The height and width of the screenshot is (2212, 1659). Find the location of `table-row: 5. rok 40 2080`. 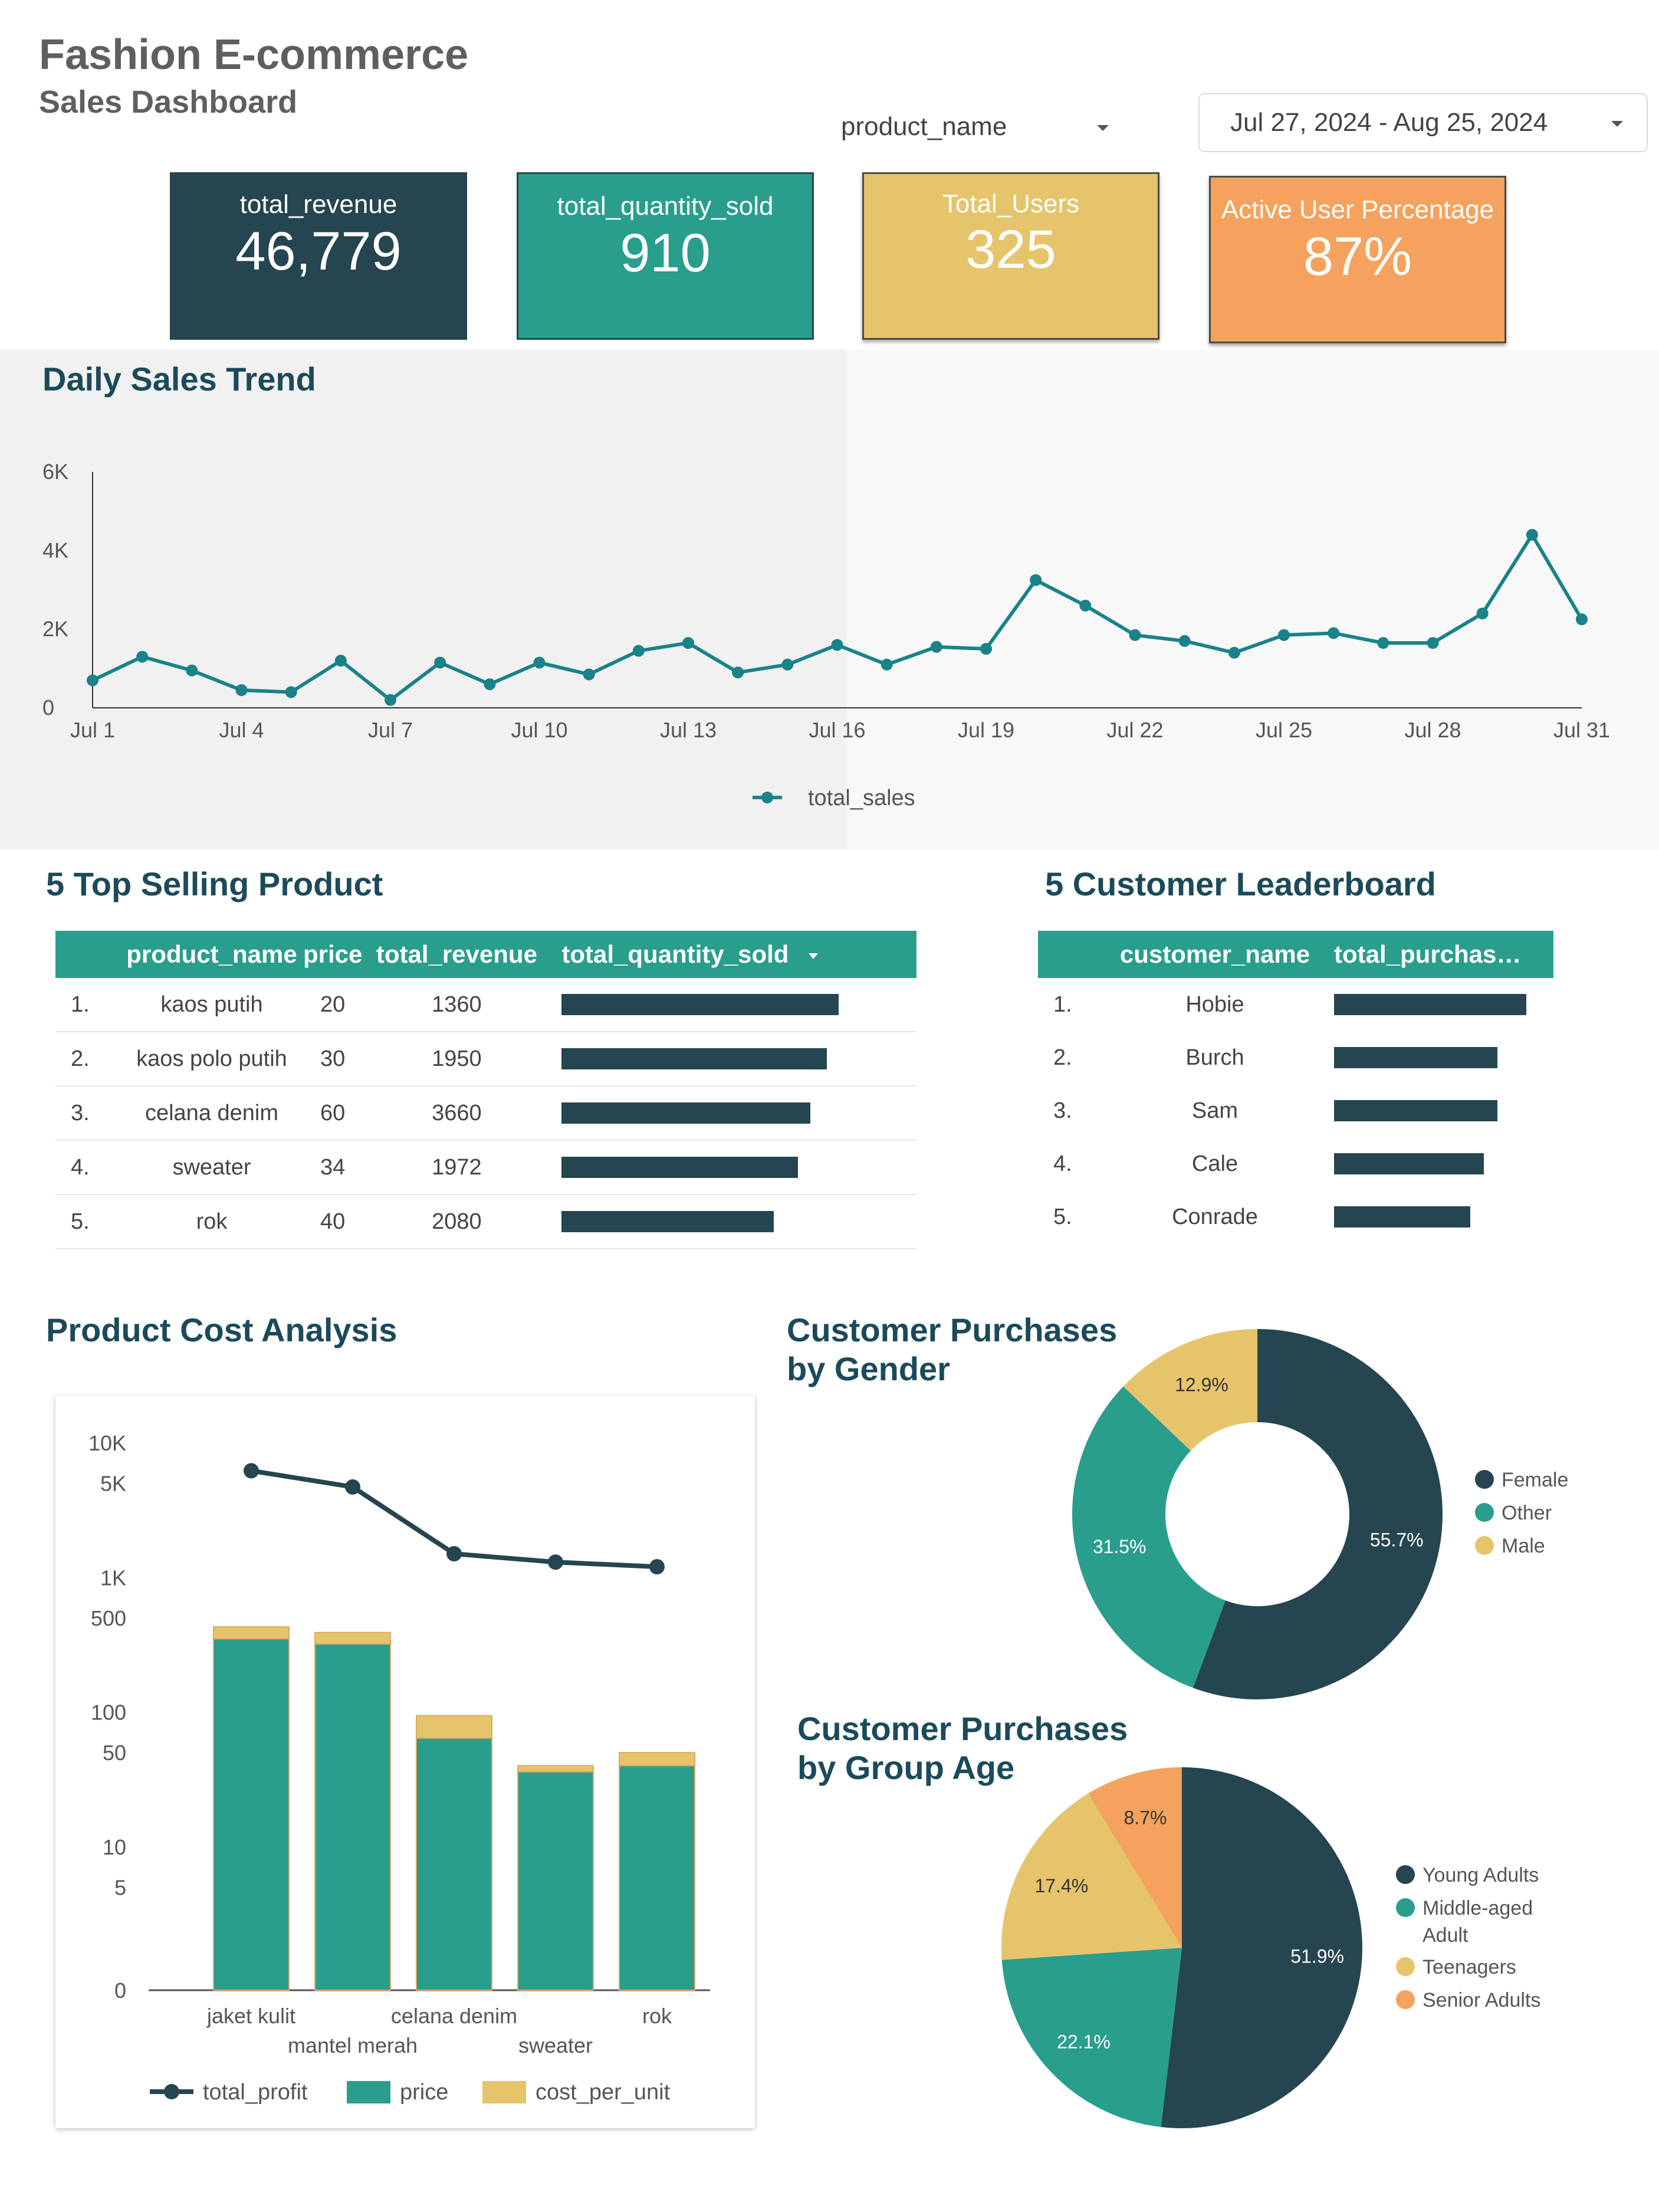

table-row: 5. rok 40 2080 is located at coordinates (485, 1221).